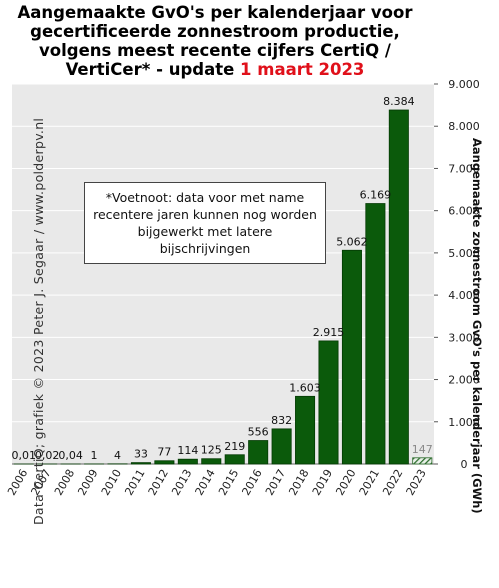 The width and height of the screenshot is (499, 588). I want to click on bar-2022, so click(398, 287).